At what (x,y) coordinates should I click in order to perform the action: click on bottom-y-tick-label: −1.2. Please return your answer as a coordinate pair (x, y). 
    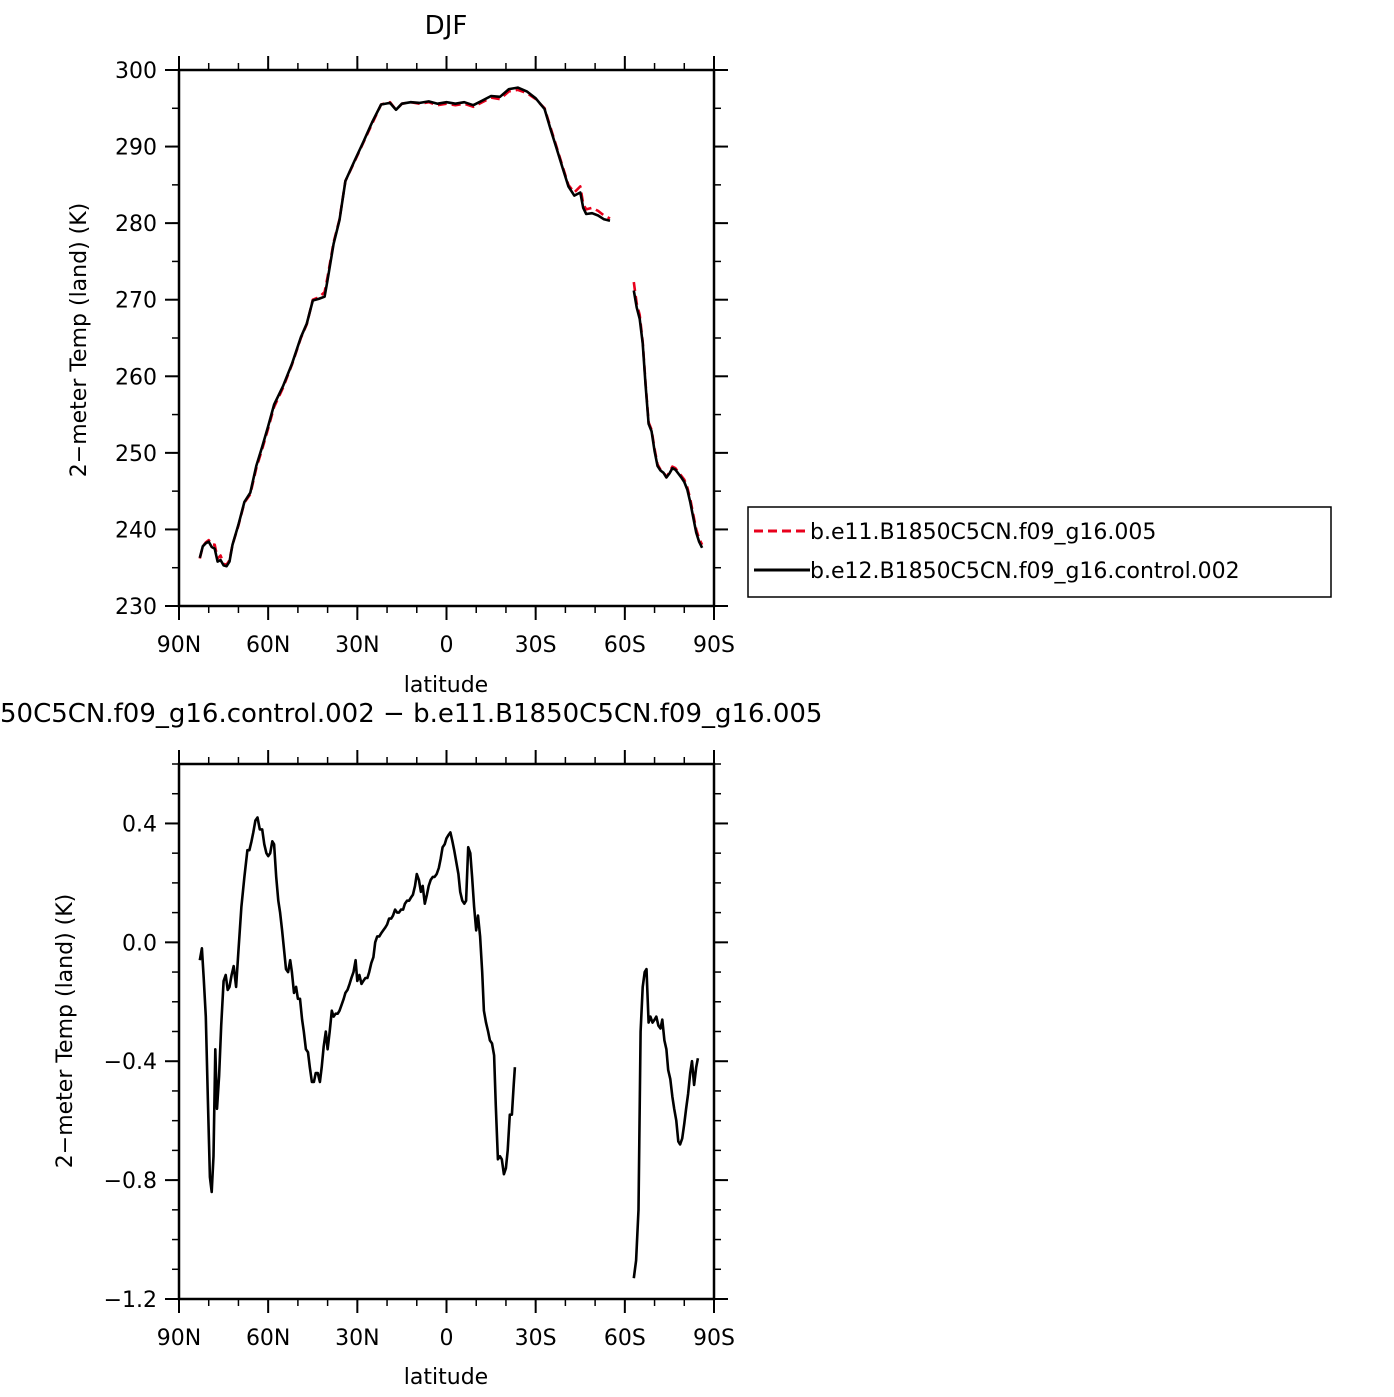
    Looking at the image, I should click on (130, 1300).